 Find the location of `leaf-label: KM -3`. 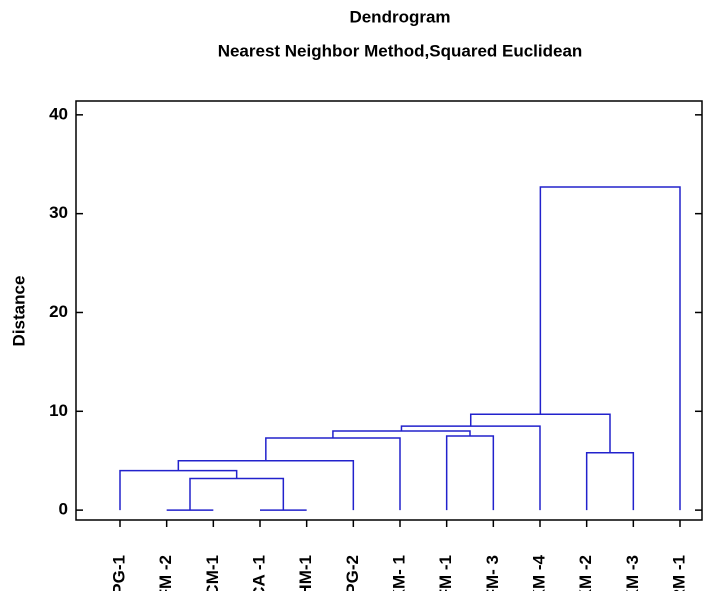

leaf-label: KM -3 is located at coordinates (632, 573).